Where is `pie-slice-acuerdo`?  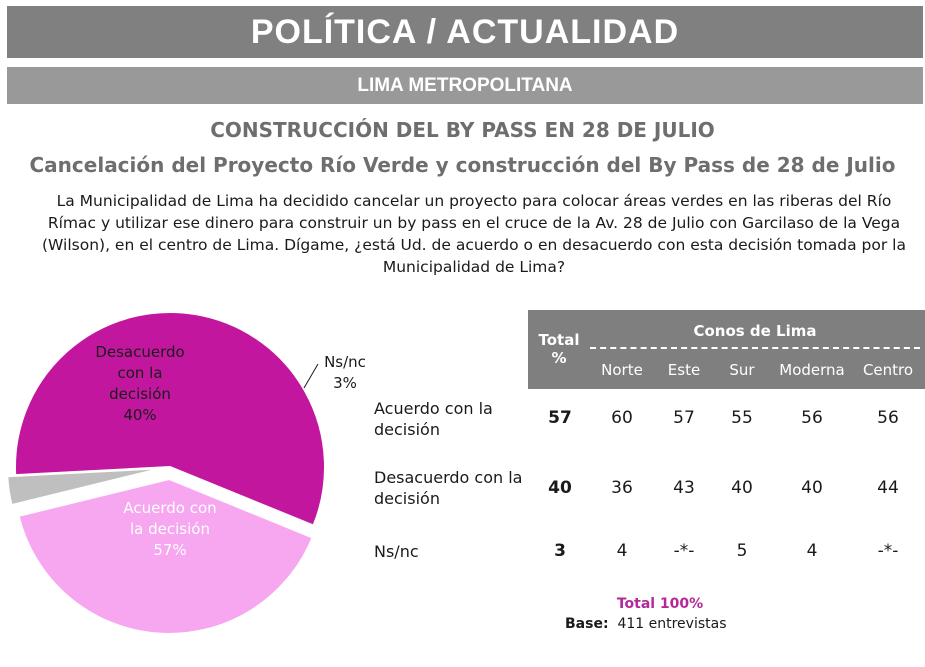 pie-slice-acuerdo is located at coordinates (170, 419).